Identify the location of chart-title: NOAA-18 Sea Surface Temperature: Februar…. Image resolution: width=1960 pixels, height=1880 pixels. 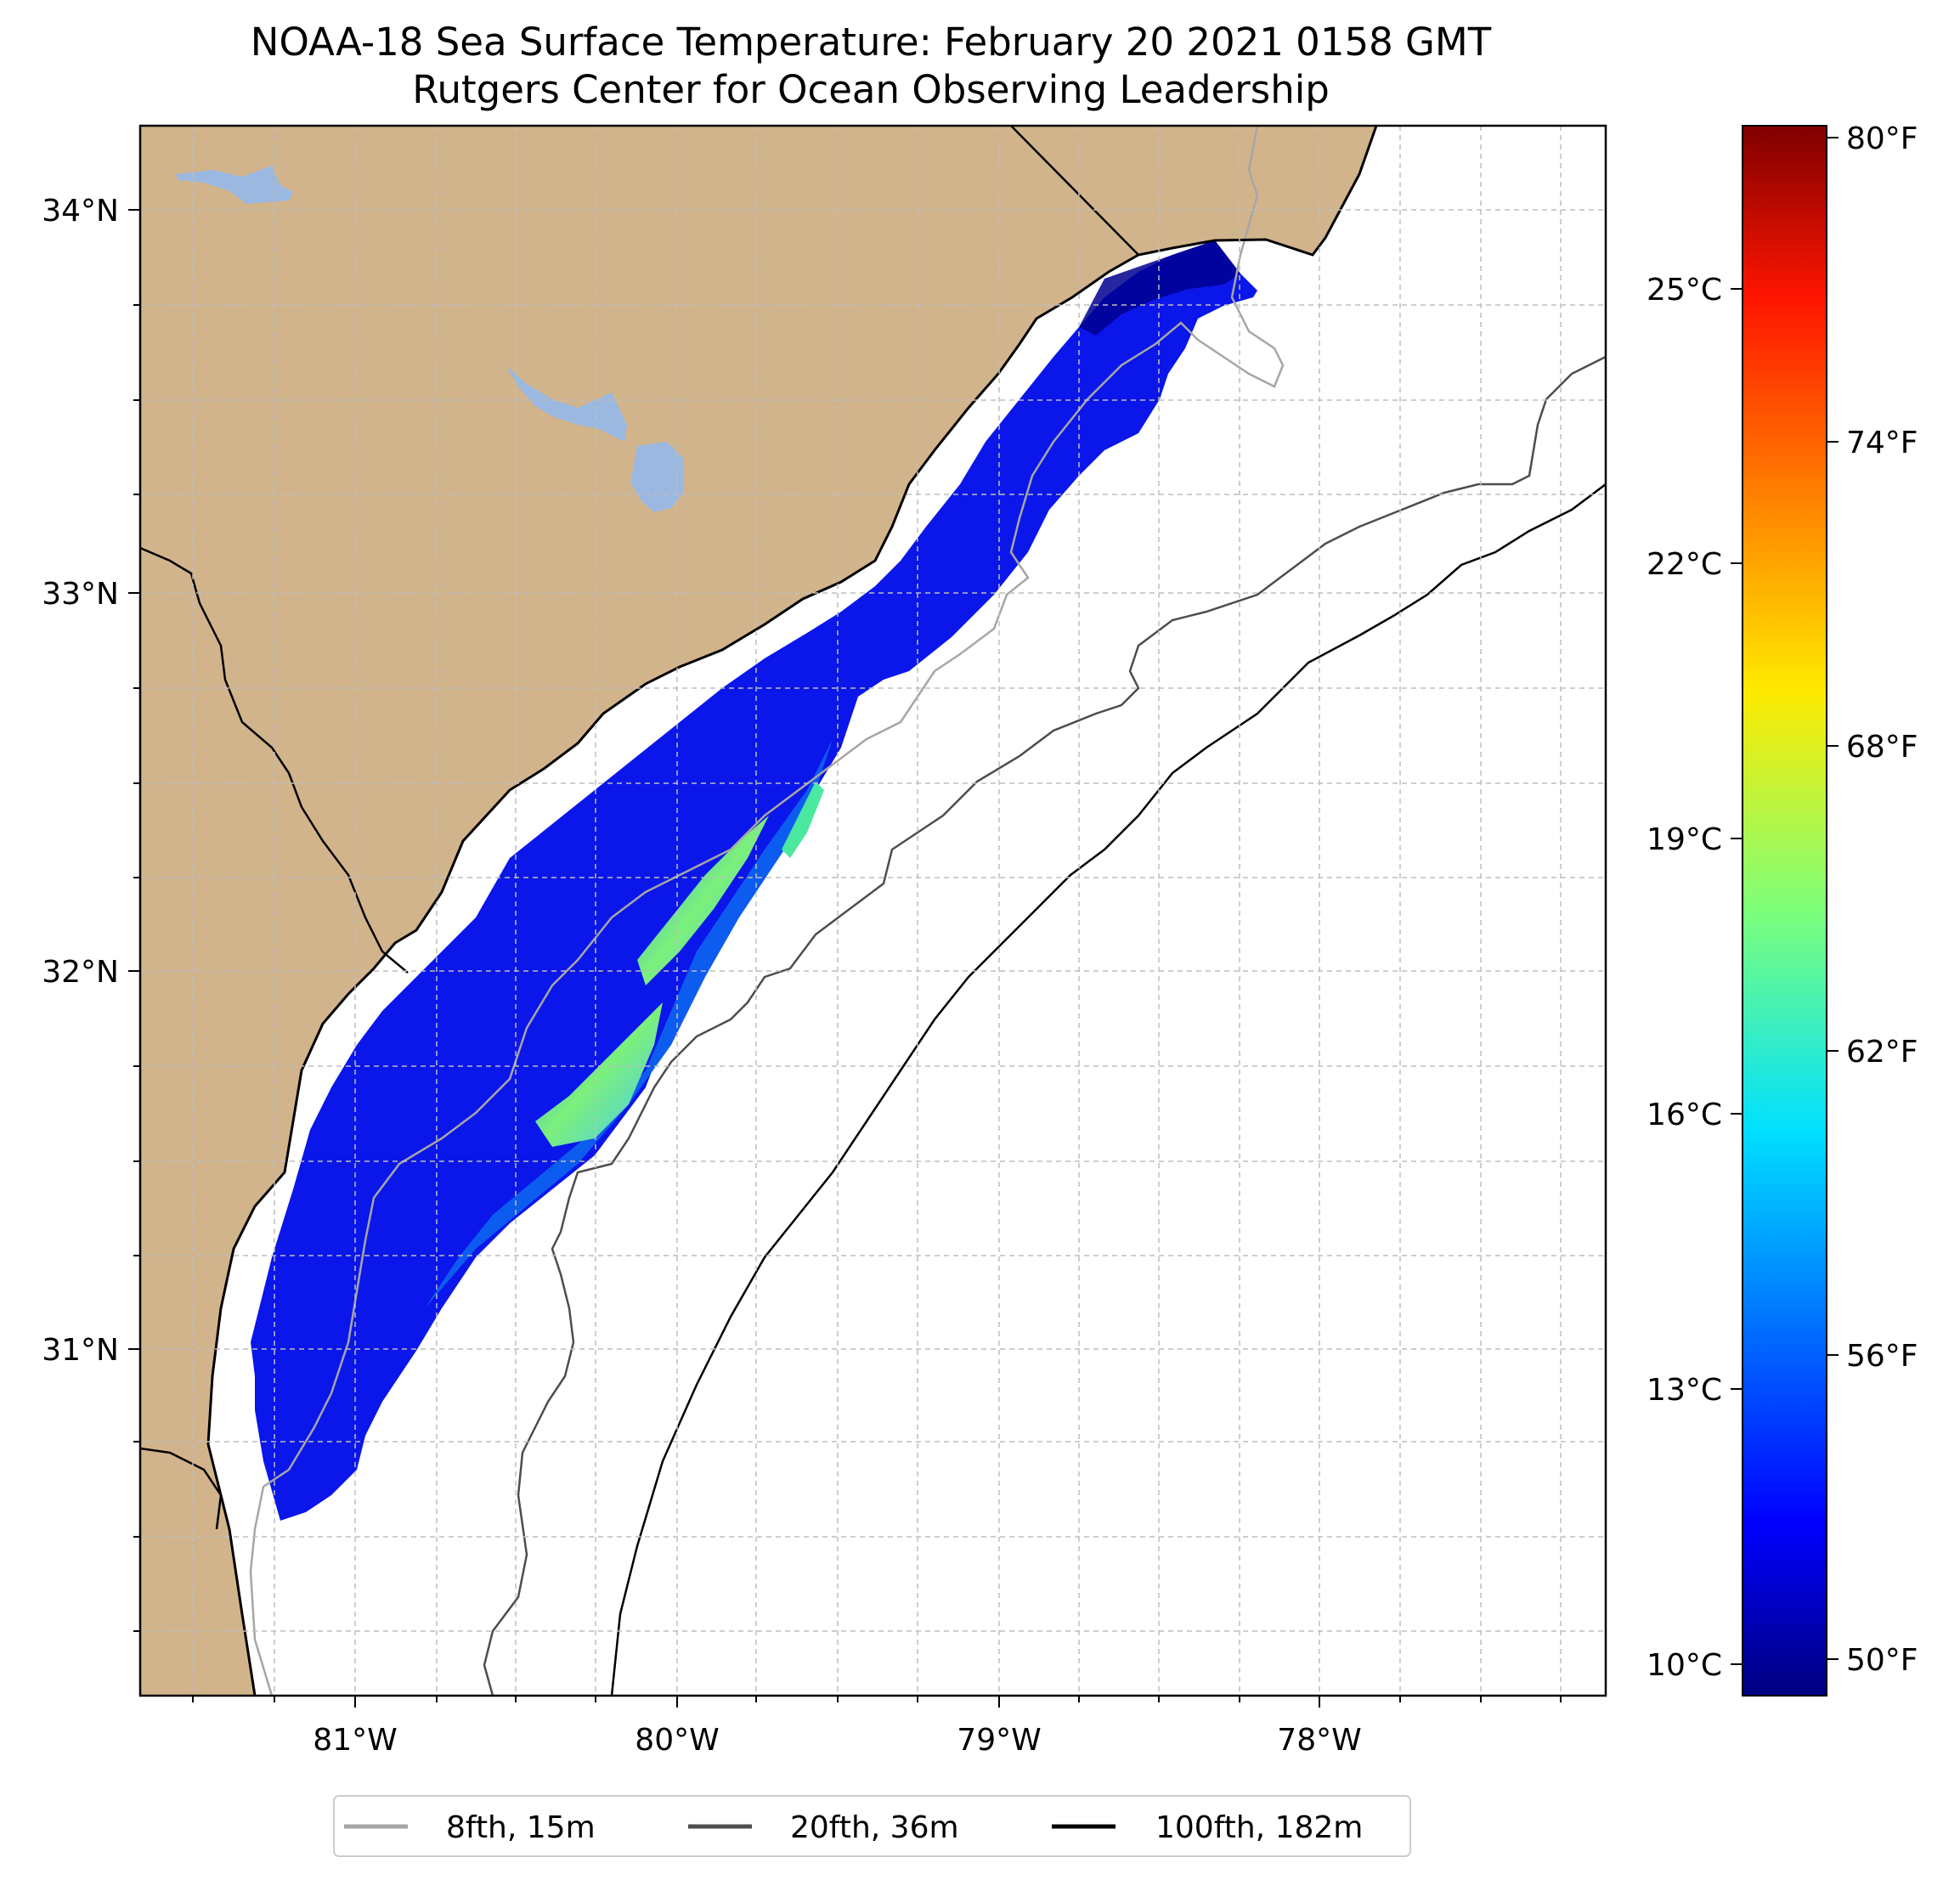
(871, 42).